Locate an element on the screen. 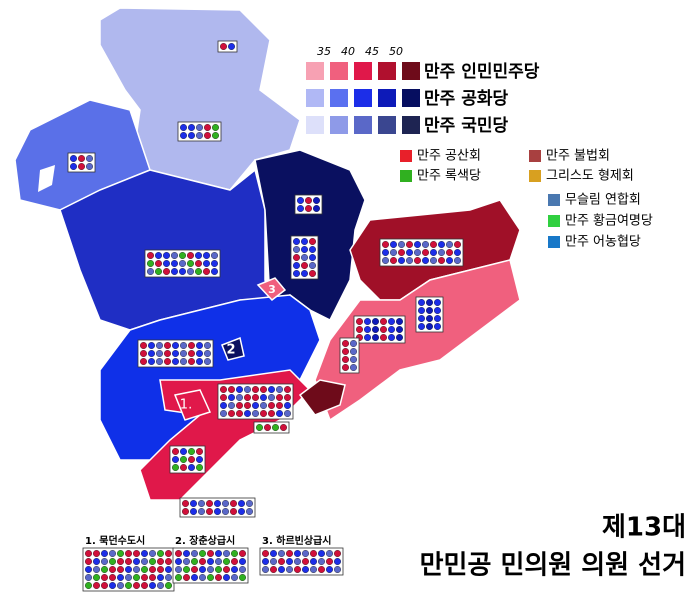  region-changchun is located at coordinates (233, 348).